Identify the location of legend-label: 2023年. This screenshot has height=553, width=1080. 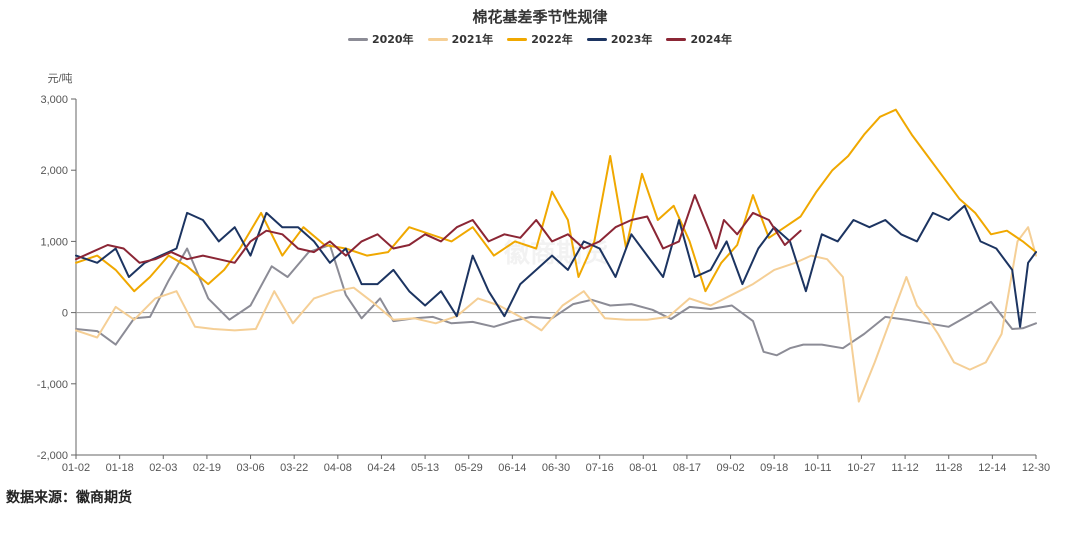
(631, 39).